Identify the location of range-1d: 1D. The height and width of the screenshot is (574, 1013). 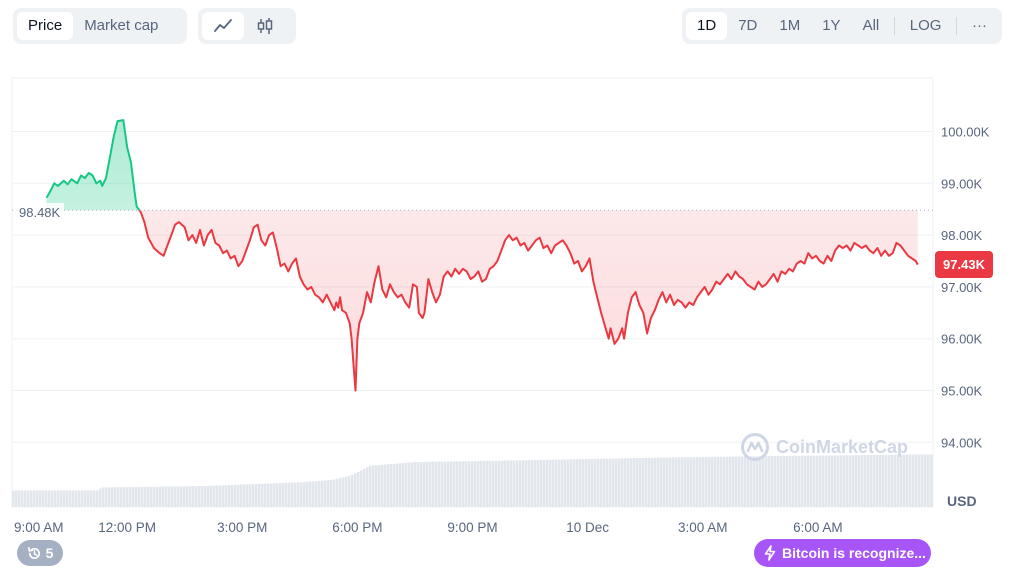
(707, 26).